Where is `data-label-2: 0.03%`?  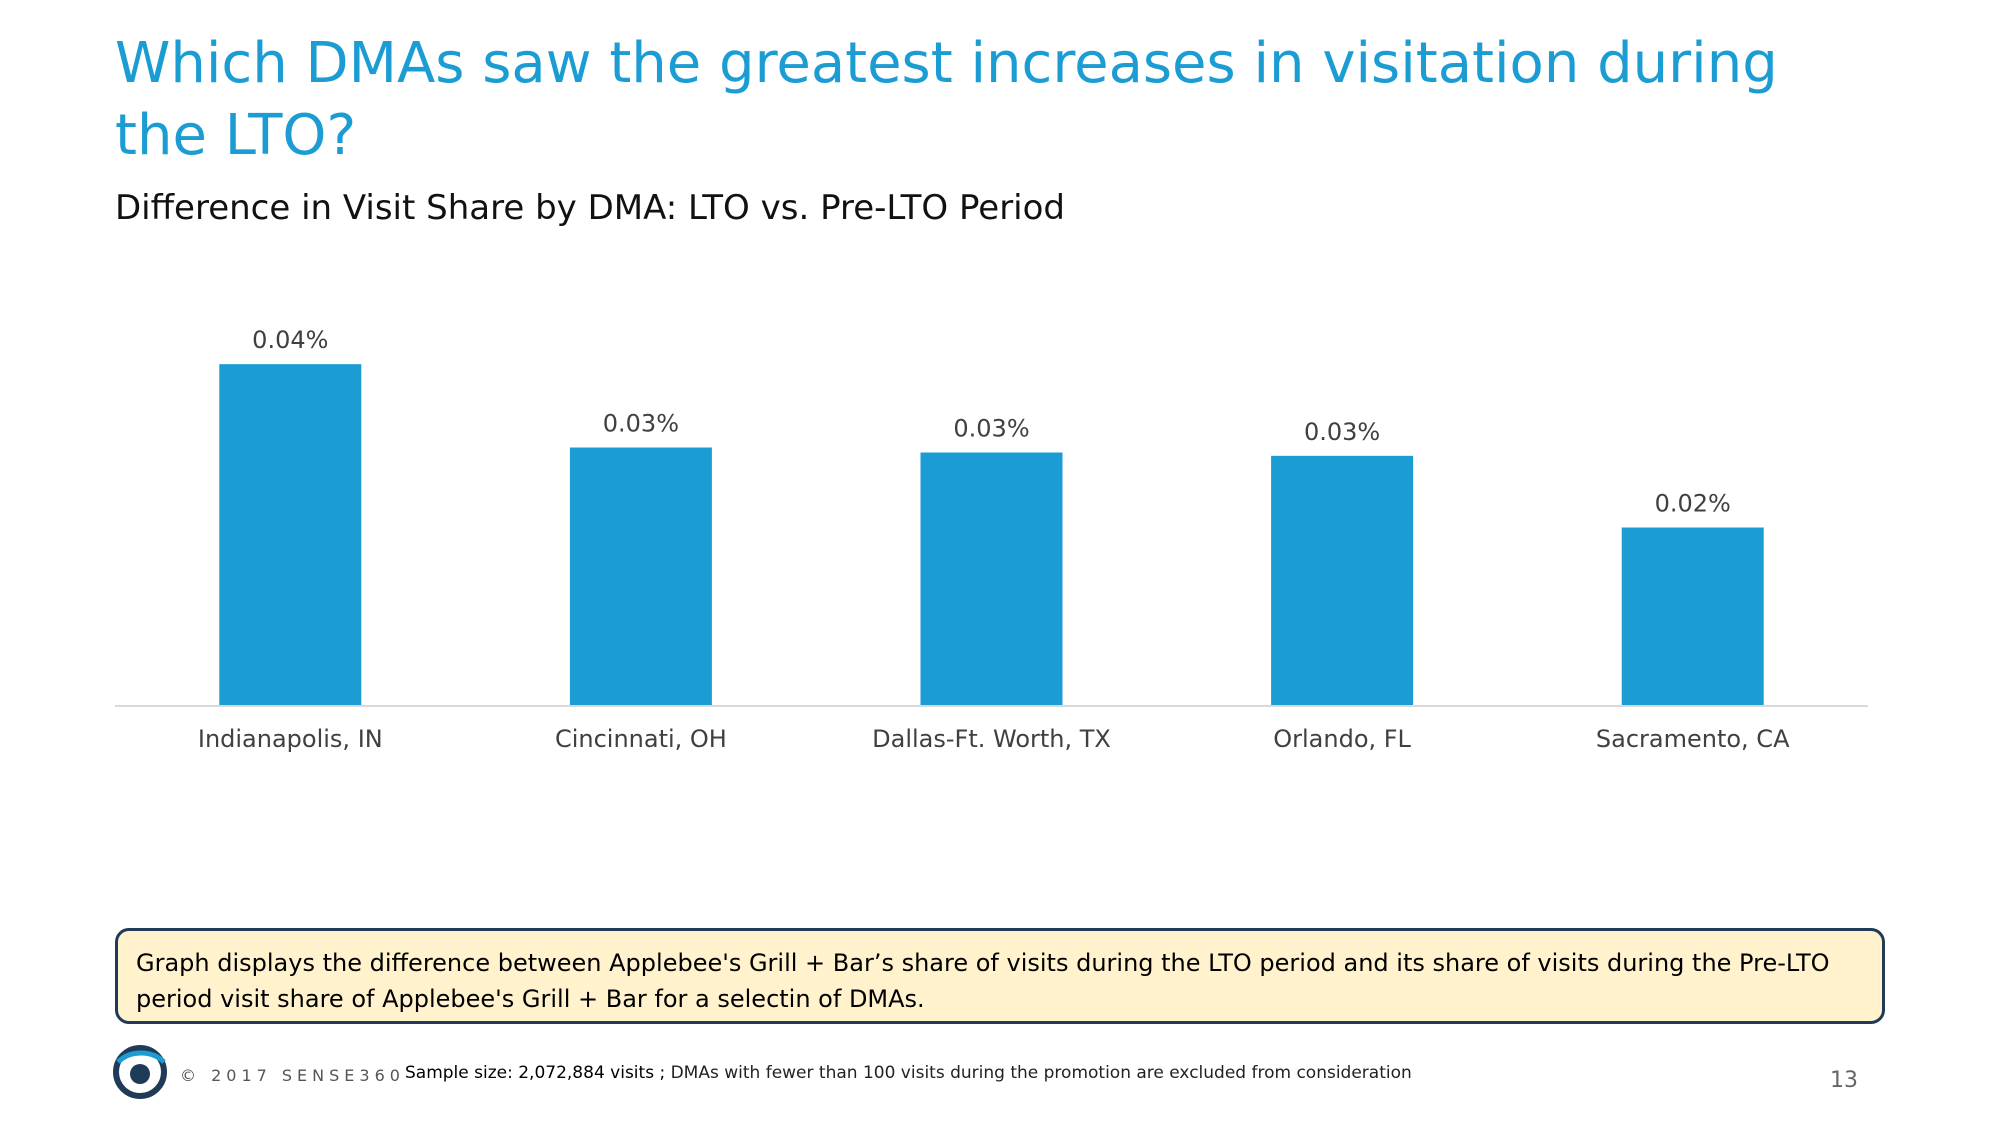
data-label-2: 0.03% is located at coordinates (991, 429).